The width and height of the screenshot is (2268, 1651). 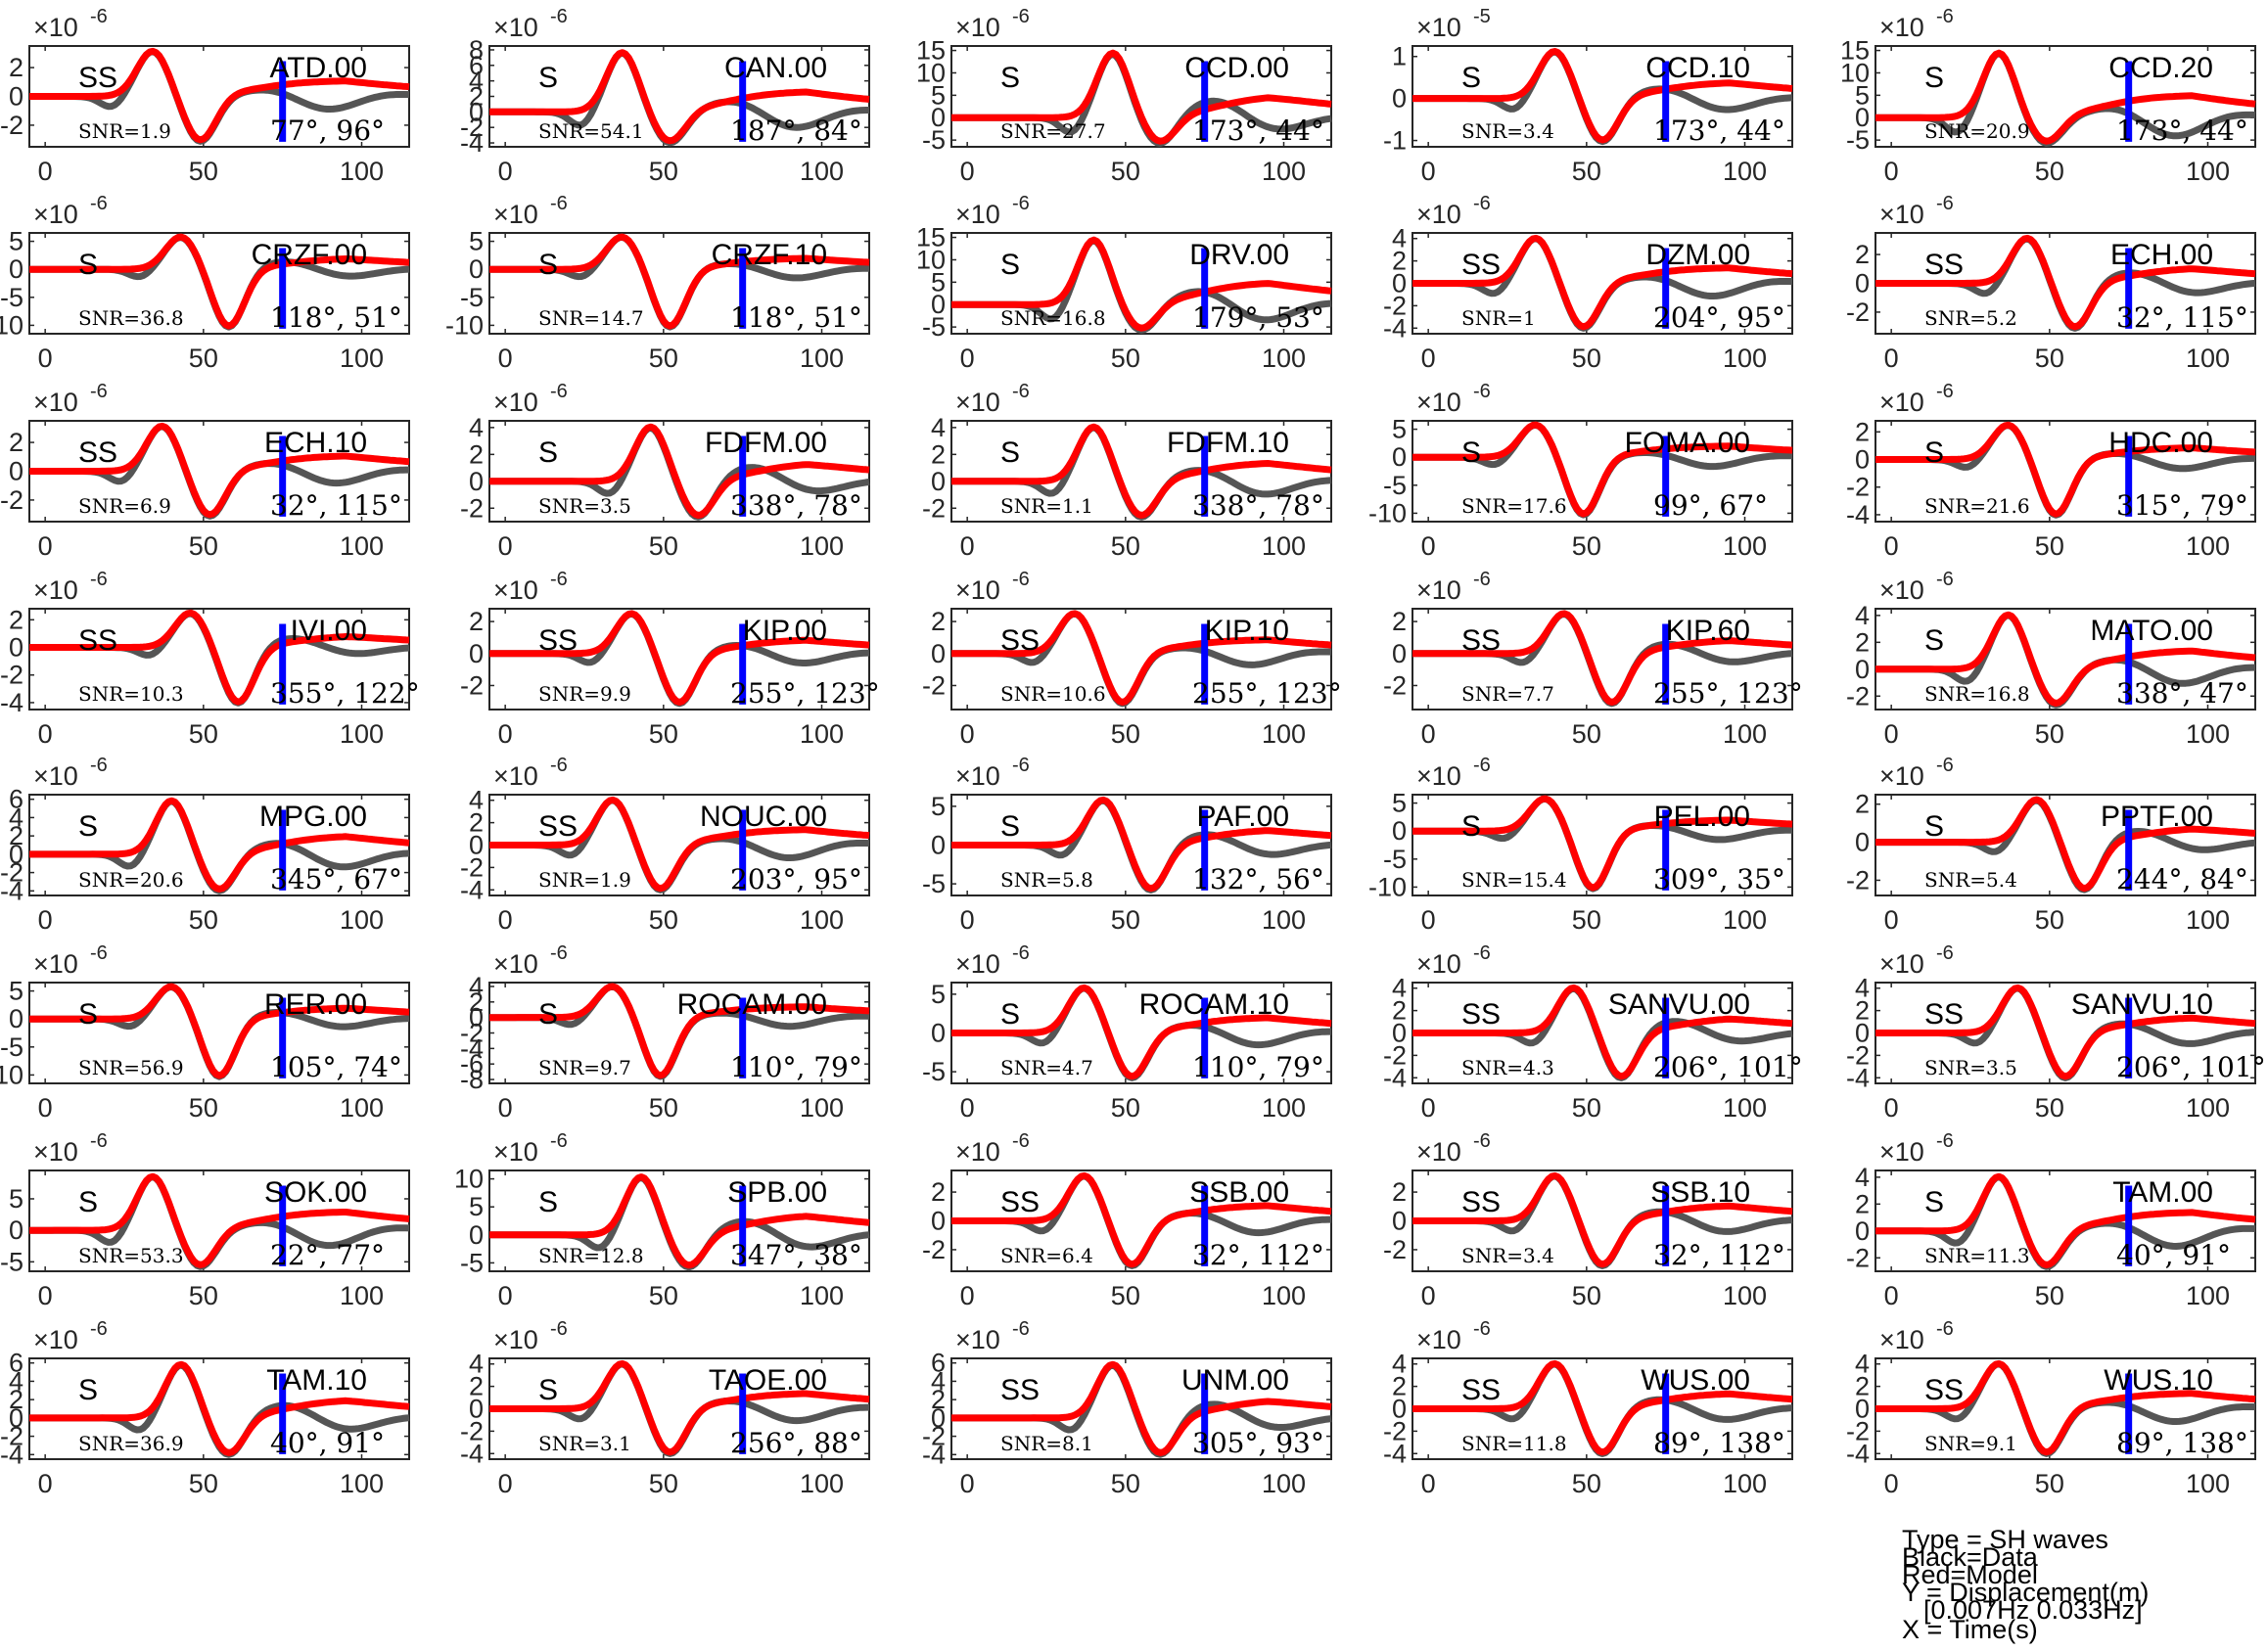 What do you see at coordinates (1046, 1443) in the screenshot?
I see `snr-label: SNR=8.1` at bounding box center [1046, 1443].